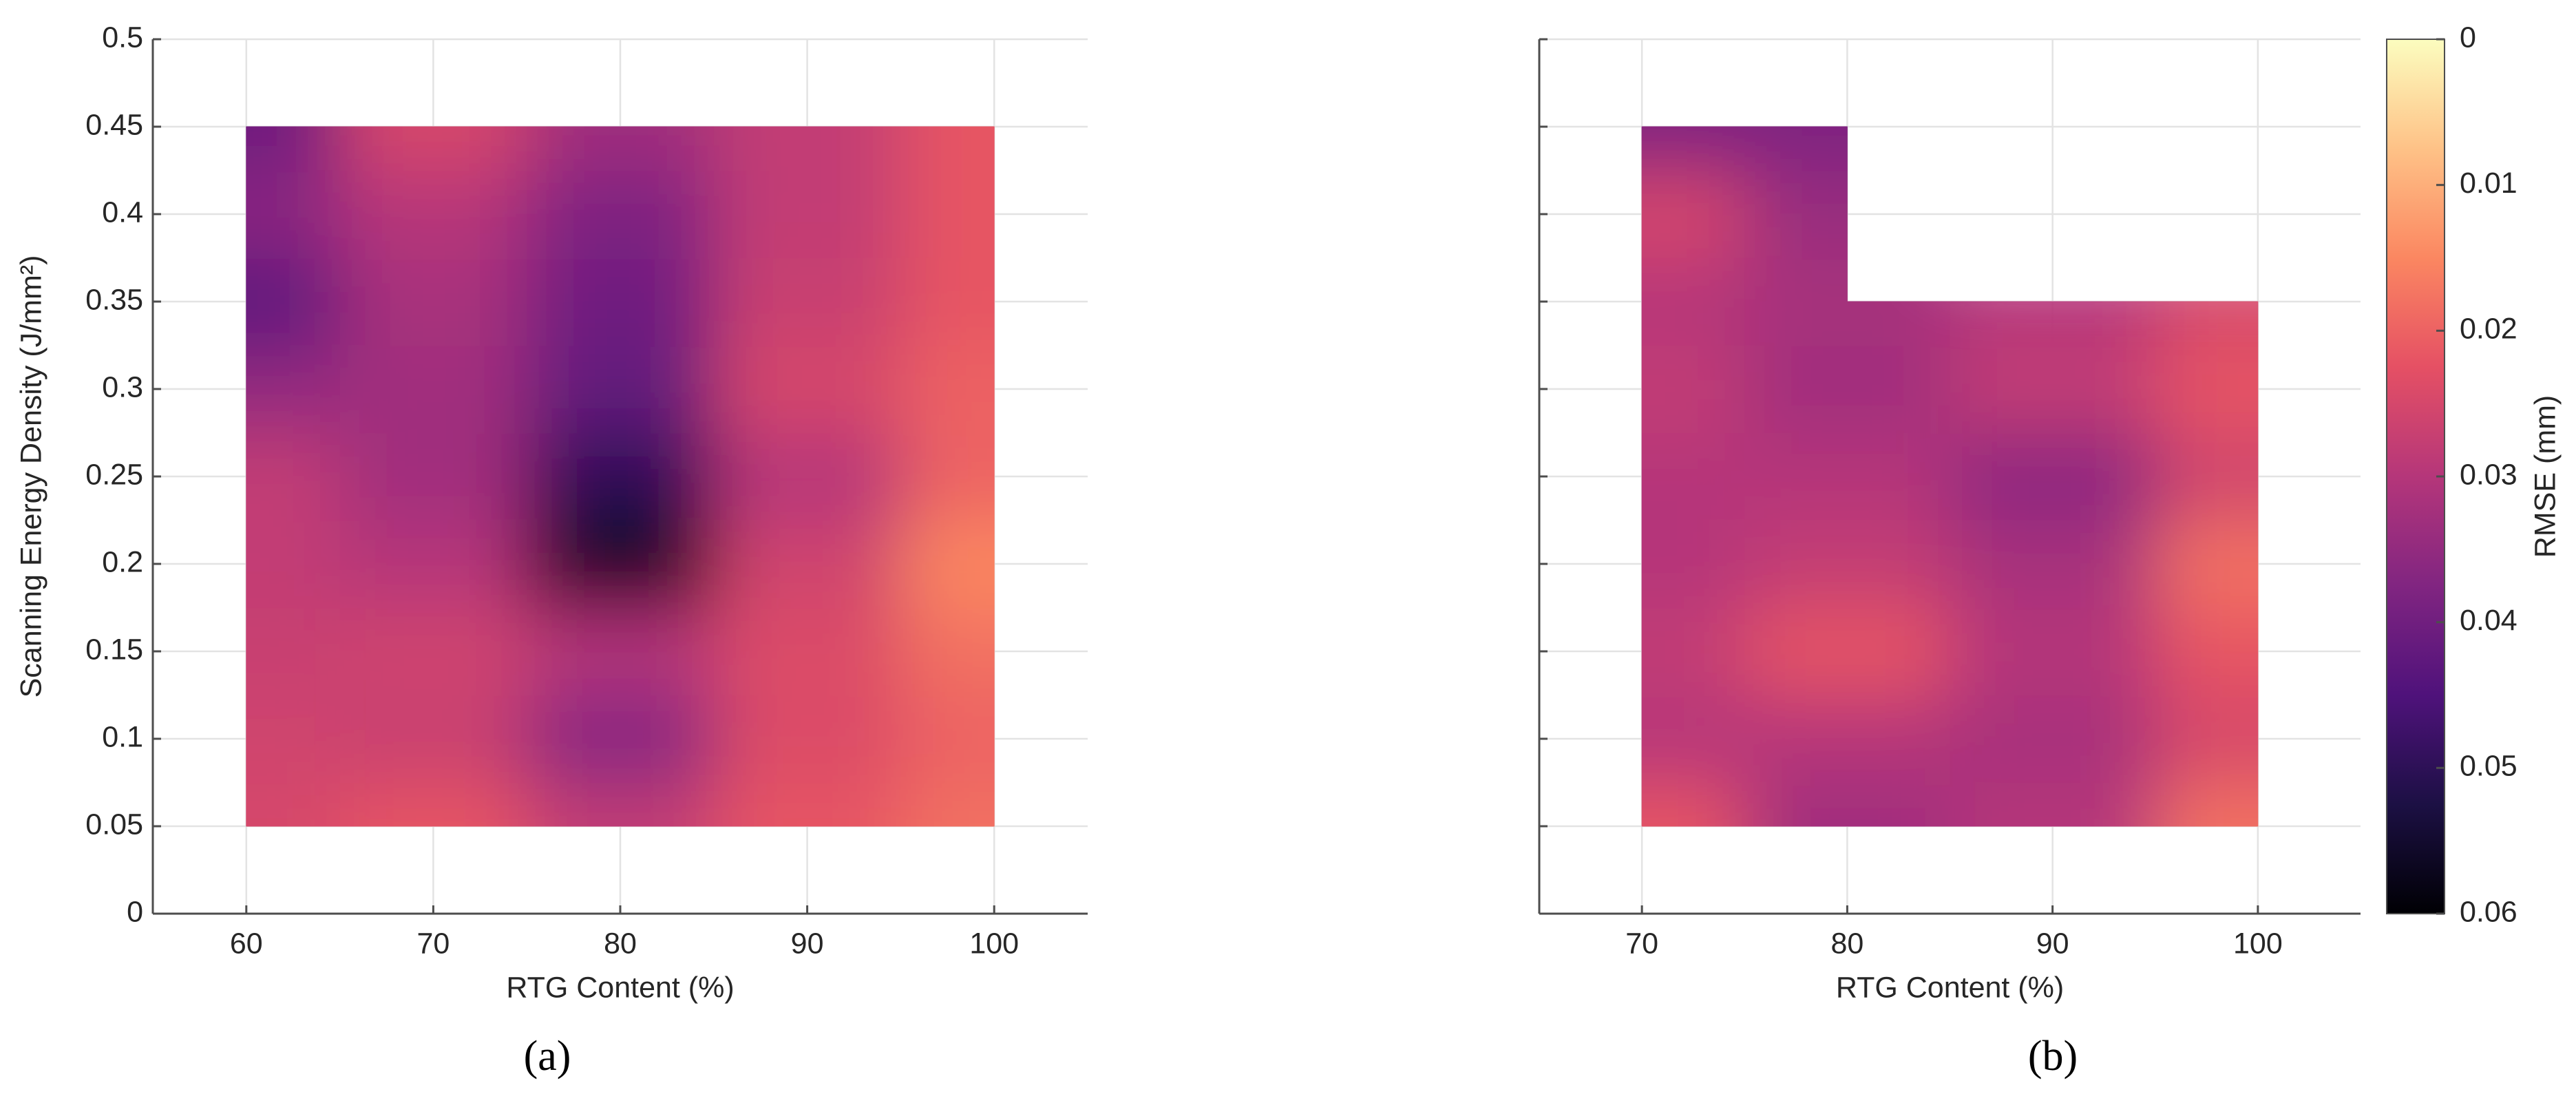  Describe the element at coordinates (2546, 477) in the screenshot. I see `colorbar-label: RMSE (mm)` at that location.